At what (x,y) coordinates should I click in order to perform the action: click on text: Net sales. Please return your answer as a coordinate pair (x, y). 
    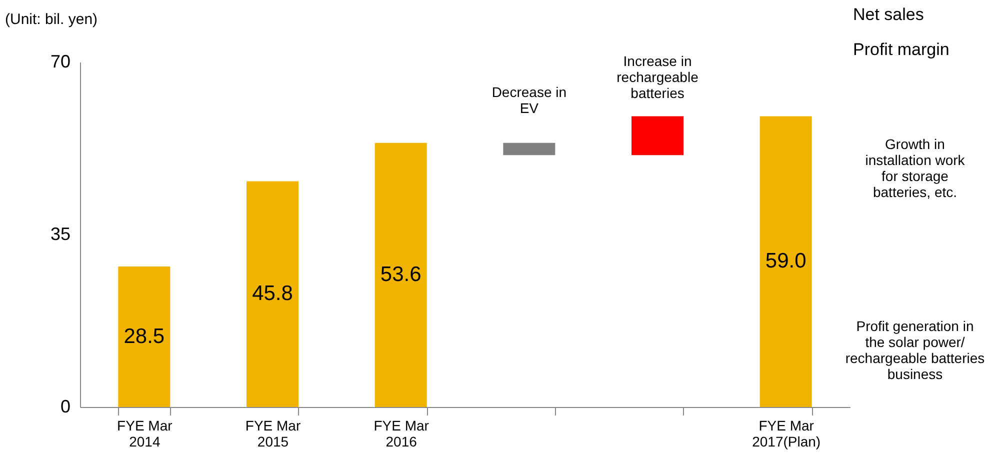
    Looking at the image, I should click on (888, 14).